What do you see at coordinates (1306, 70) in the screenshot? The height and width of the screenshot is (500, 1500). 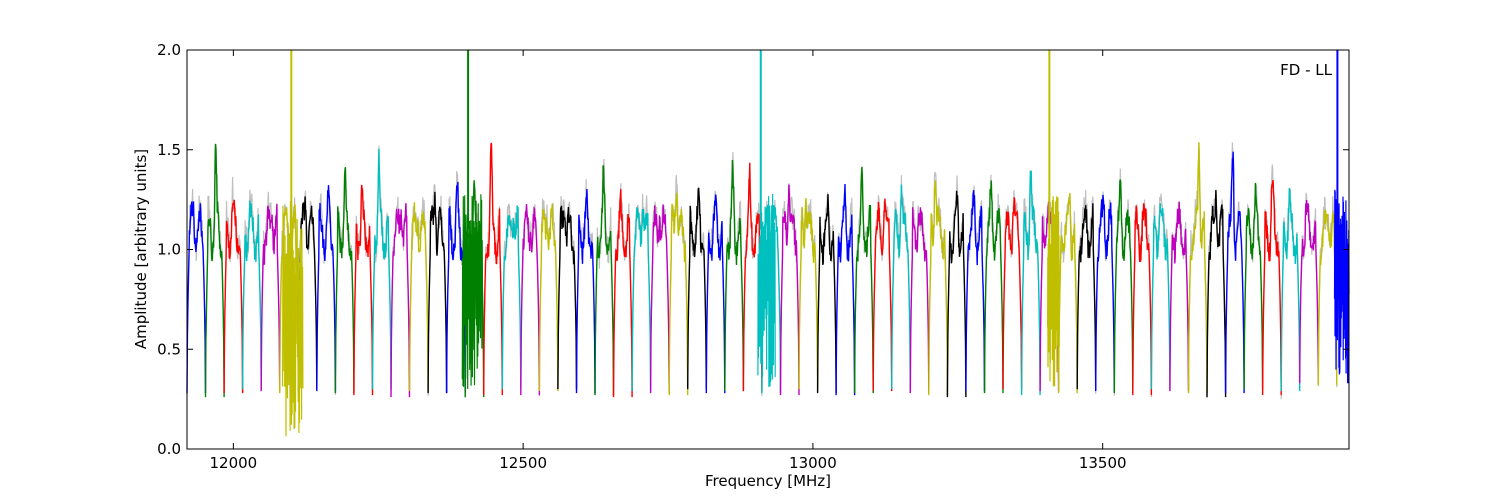 I see `plot-annotation: FD - LL` at bounding box center [1306, 70].